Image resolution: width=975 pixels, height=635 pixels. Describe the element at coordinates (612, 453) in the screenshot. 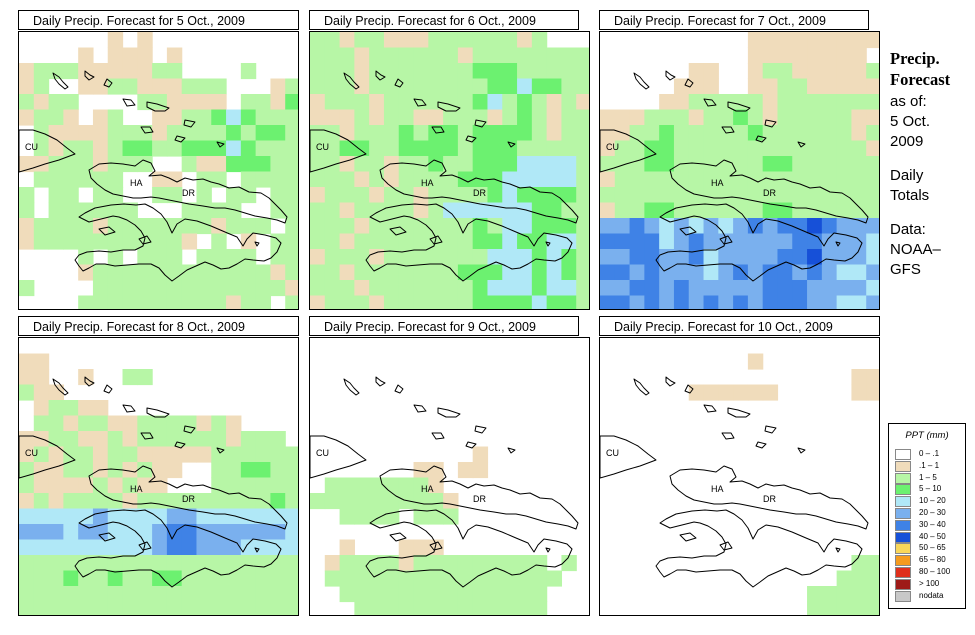

I see `country-label-cuba: CU` at that location.